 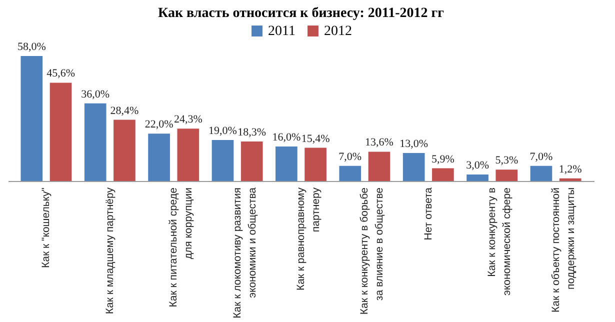 What do you see at coordinates (570, 169) in the screenshot?
I see `data-label: 1,2%` at bounding box center [570, 169].